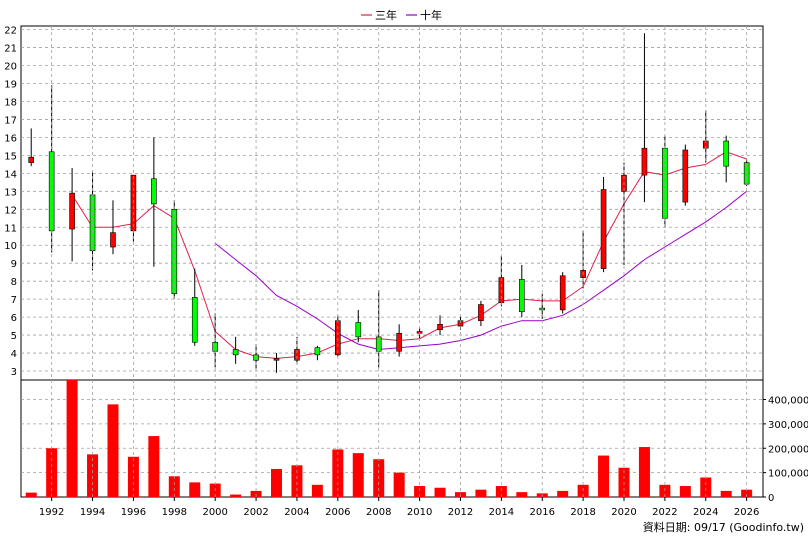  What do you see at coordinates (582, 512) in the screenshot?
I see `x-tick-label: 2018` at bounding box center [582, 512].